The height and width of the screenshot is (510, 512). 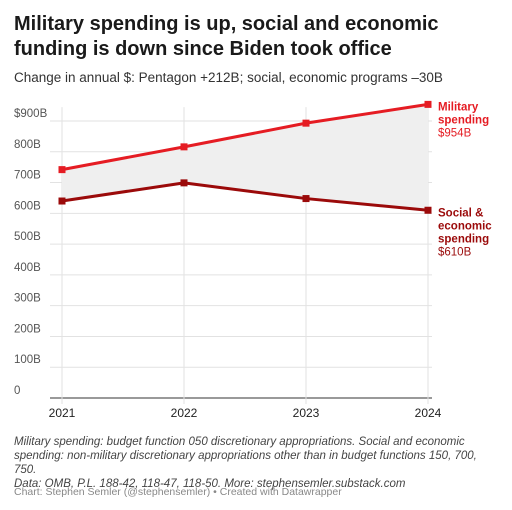 I want to click on y-tick-label: 500B, so click(x=27, y=237).